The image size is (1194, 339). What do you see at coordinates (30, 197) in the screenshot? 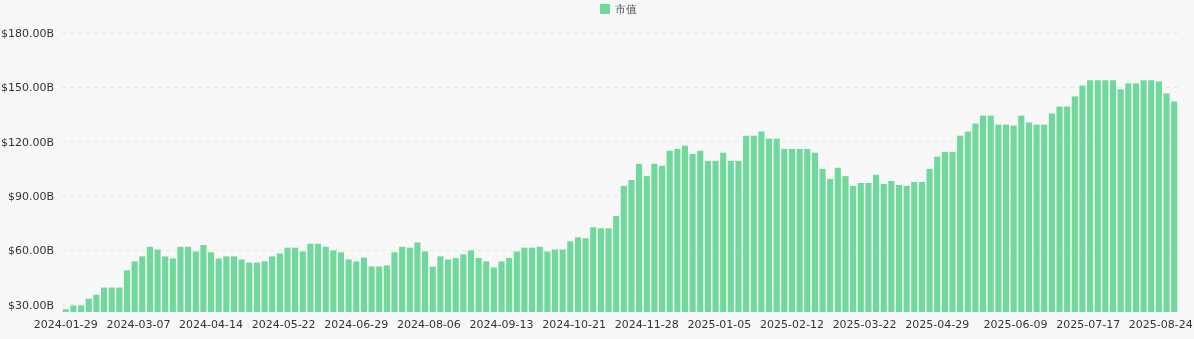
I see `y-tick-label: $90.00B` at bounding box center [30, 197].